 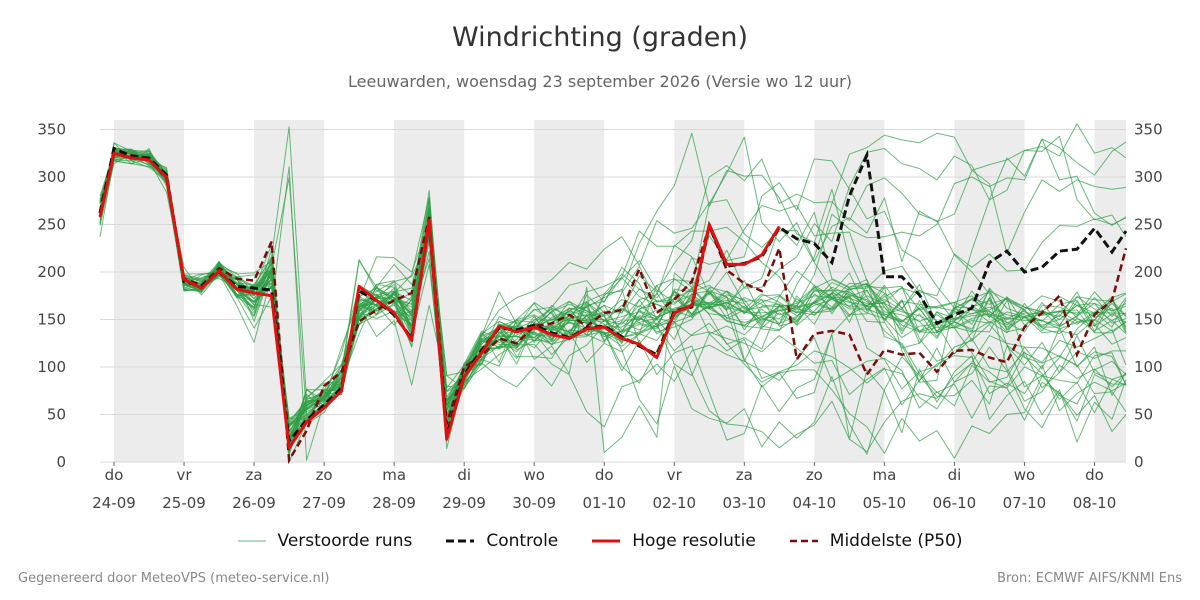 I want to click on x-tick-date-4: 28-09, so click(x=394, y=503).